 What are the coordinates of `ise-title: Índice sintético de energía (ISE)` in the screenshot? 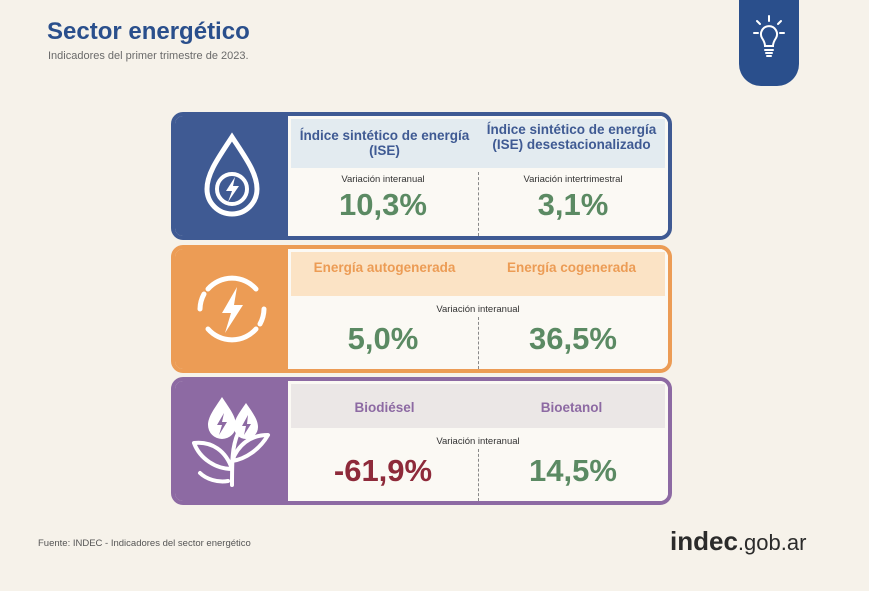 It's located at (384, 143).